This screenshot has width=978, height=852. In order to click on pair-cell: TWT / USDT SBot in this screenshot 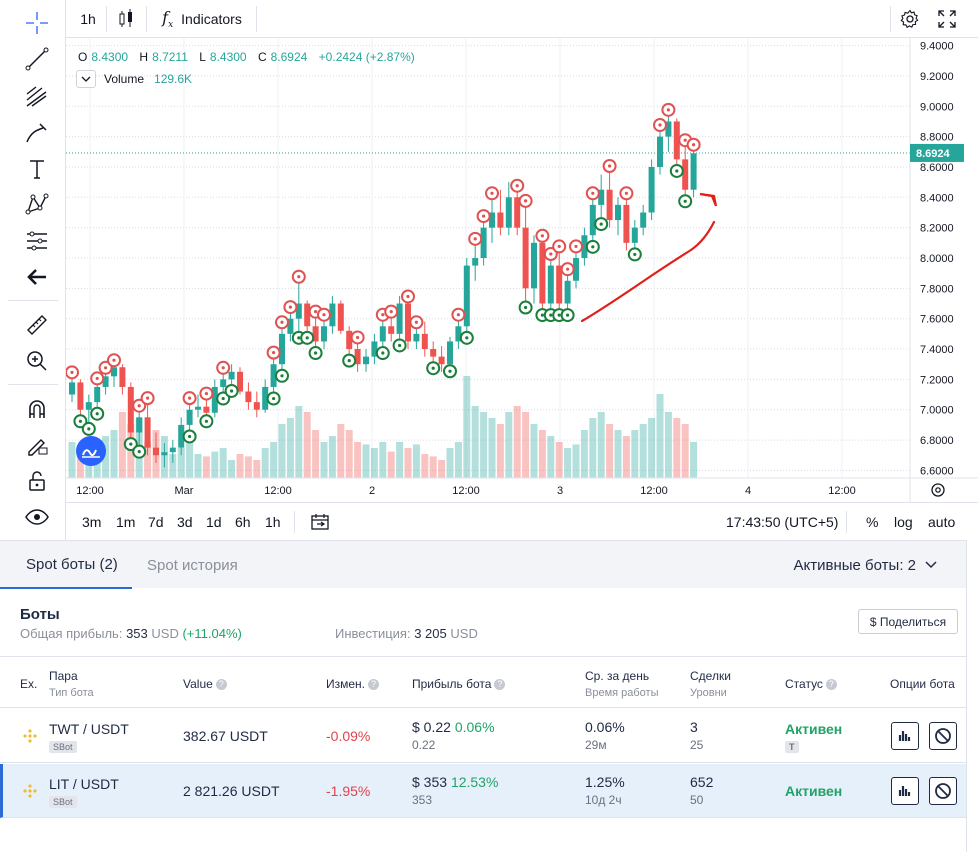, I will do `click(89, 737)`.